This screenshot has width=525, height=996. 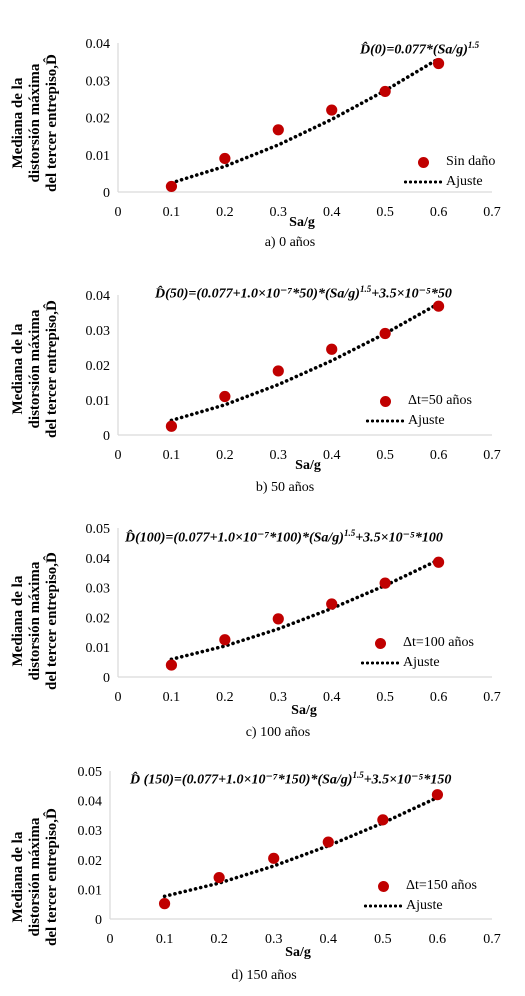 What do you see at coordinates (440, 400) in the screenshot?
I see `legend-label: Δt=50 años` at bounding box center [440, 400].